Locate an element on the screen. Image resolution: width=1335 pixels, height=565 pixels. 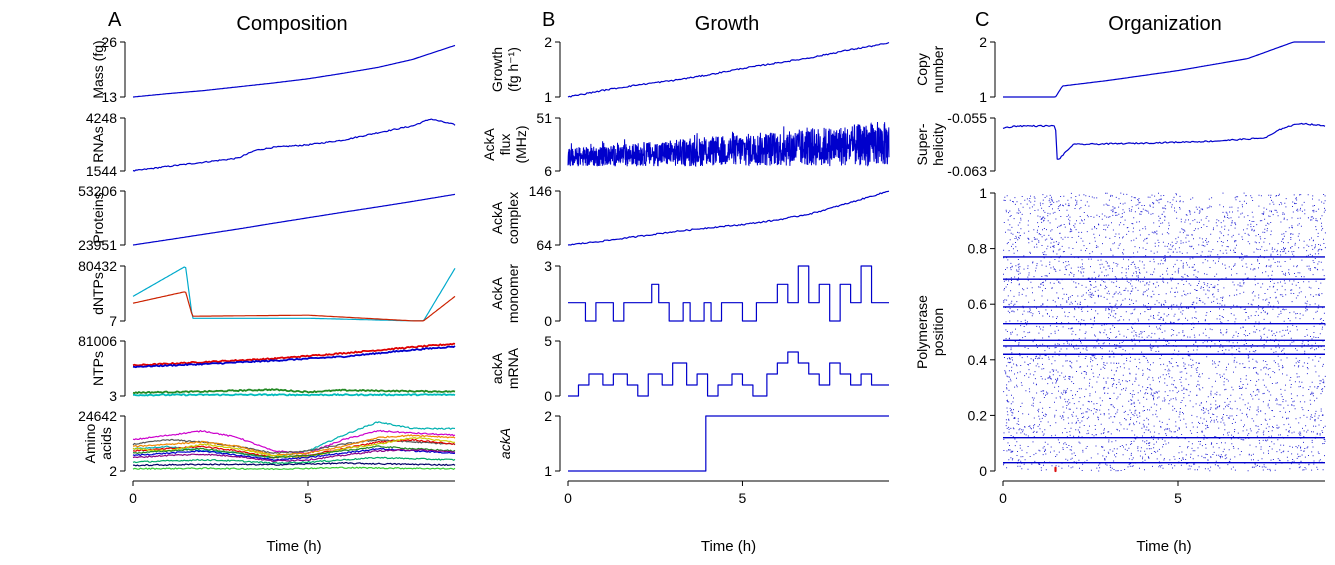
y-axis-label: ackAmRNA is located at coordinates (505, 368).